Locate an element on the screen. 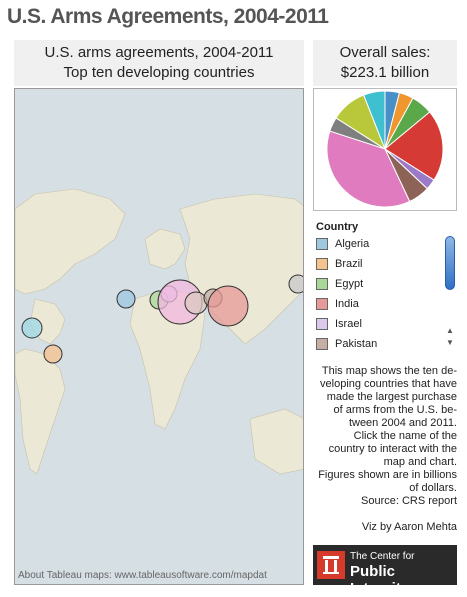  description-line: This map shows the ten de- is located at coordinates (389, 371).